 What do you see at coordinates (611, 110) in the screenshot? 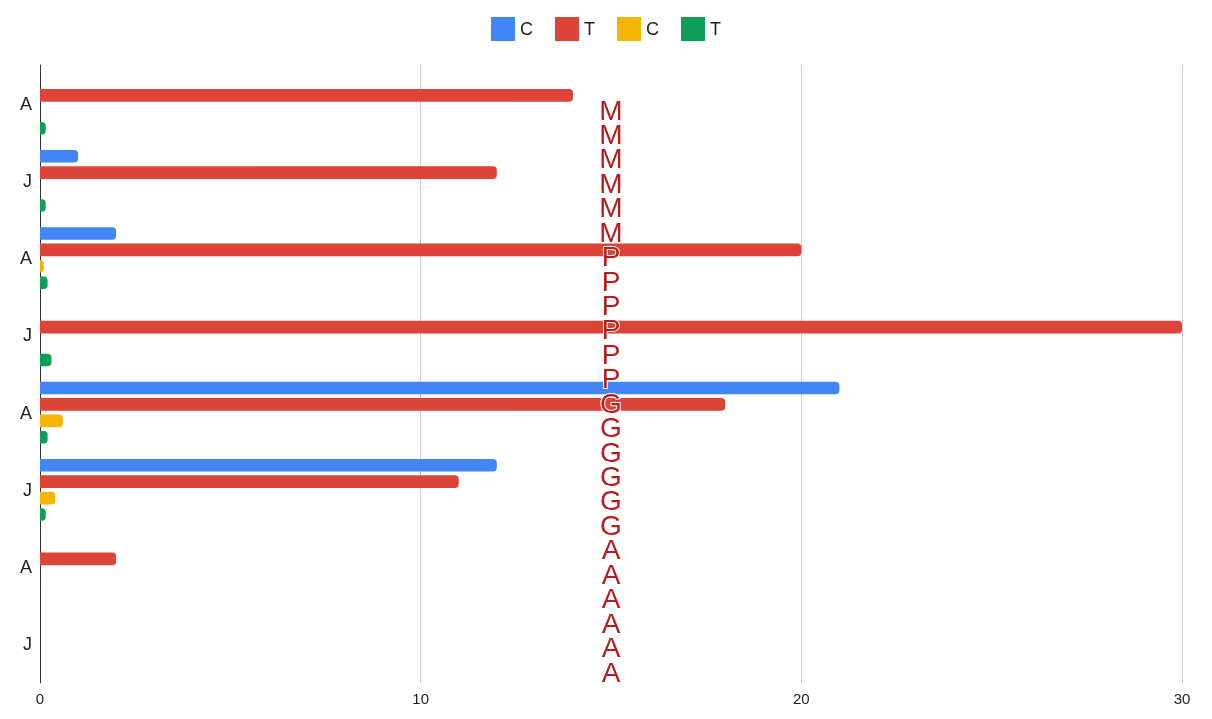
I see `annotation: M` at bounding box center [611, 110].